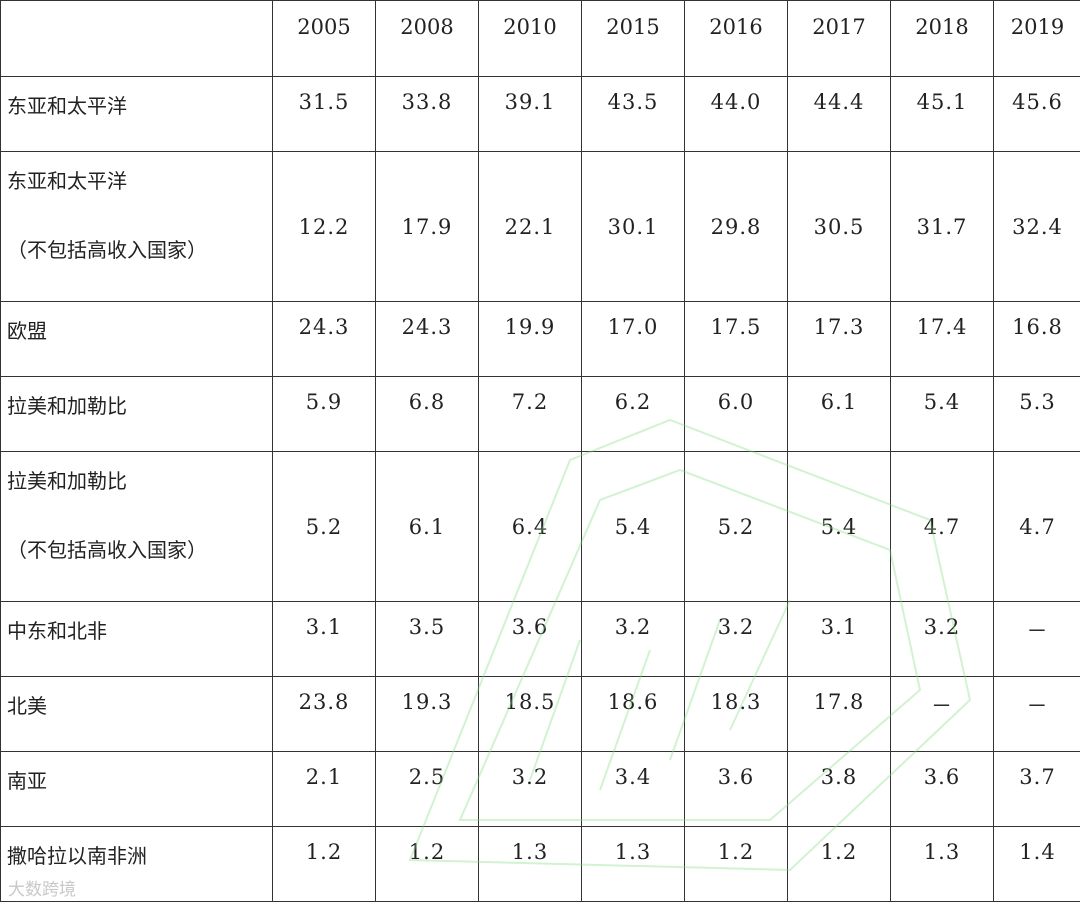  I want to click on year-header: 2008, so click(427, 38).